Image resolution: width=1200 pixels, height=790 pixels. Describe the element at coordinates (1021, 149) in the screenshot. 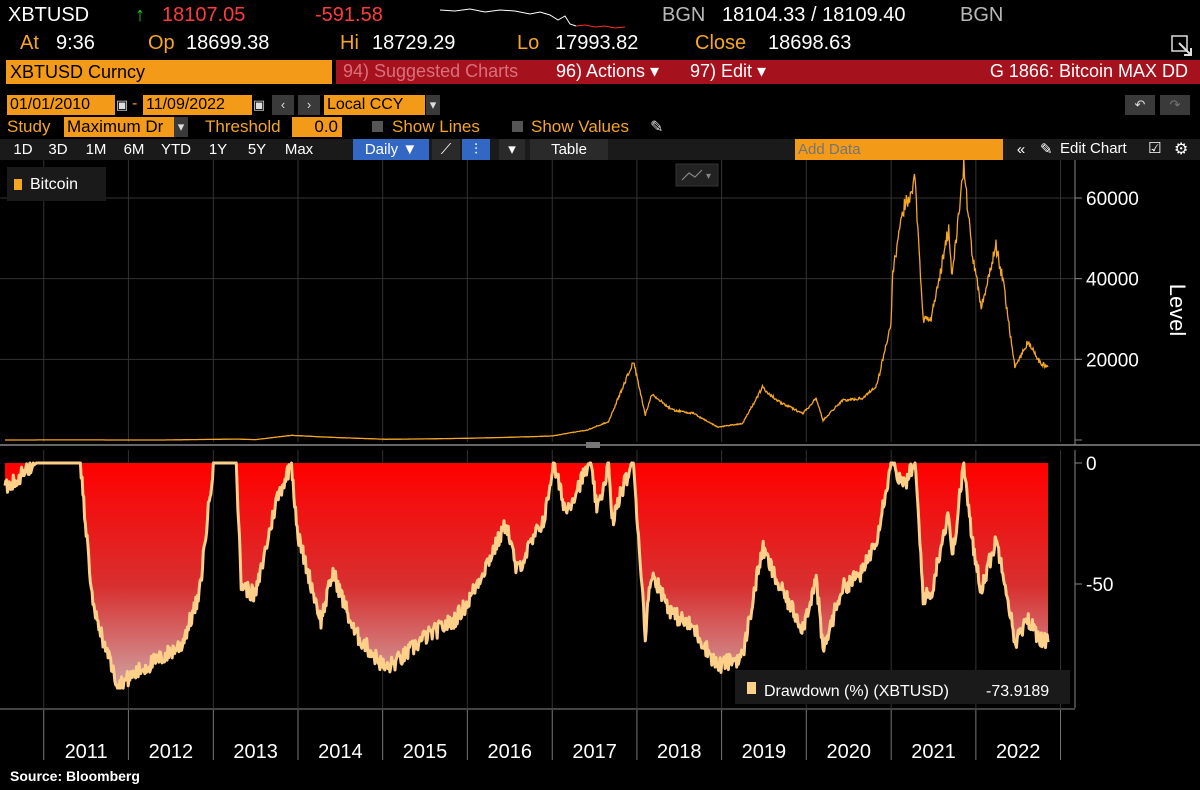

I see `collapse-icon: «` at that location.